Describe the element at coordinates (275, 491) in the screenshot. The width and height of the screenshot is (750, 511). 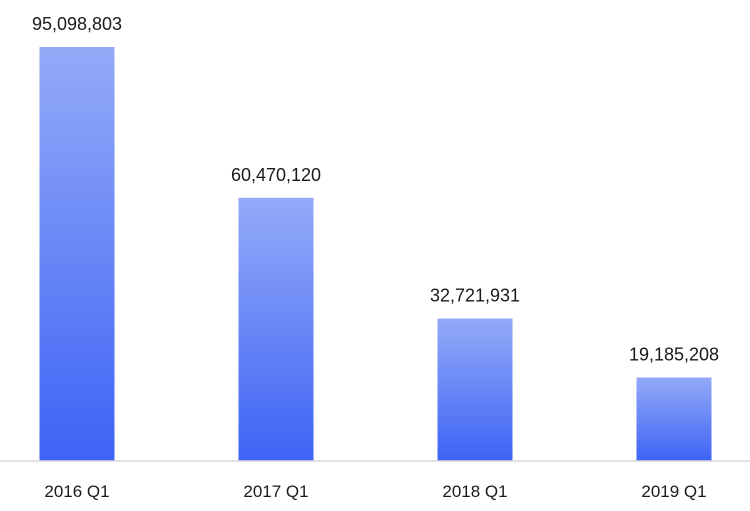
I see `x-tick-label: 2017 Q1` at that location.